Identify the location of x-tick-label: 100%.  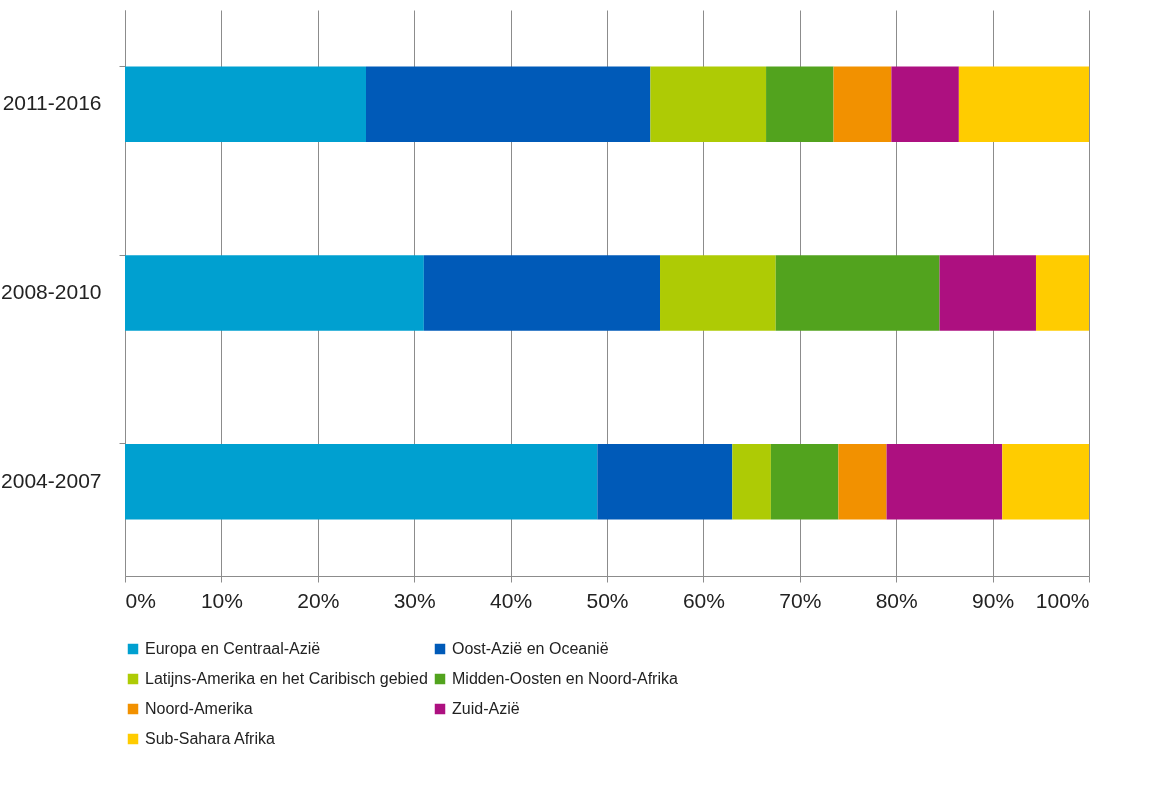
(1062, 600).